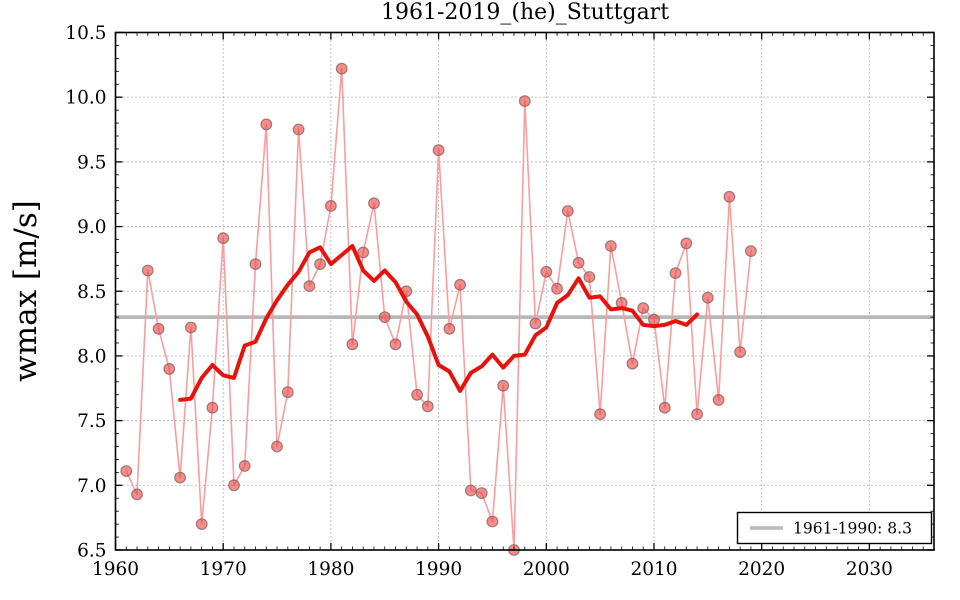  Describe the element at coordinates (201, 524) in the screenshot. I see `data-point-1968` at that location.